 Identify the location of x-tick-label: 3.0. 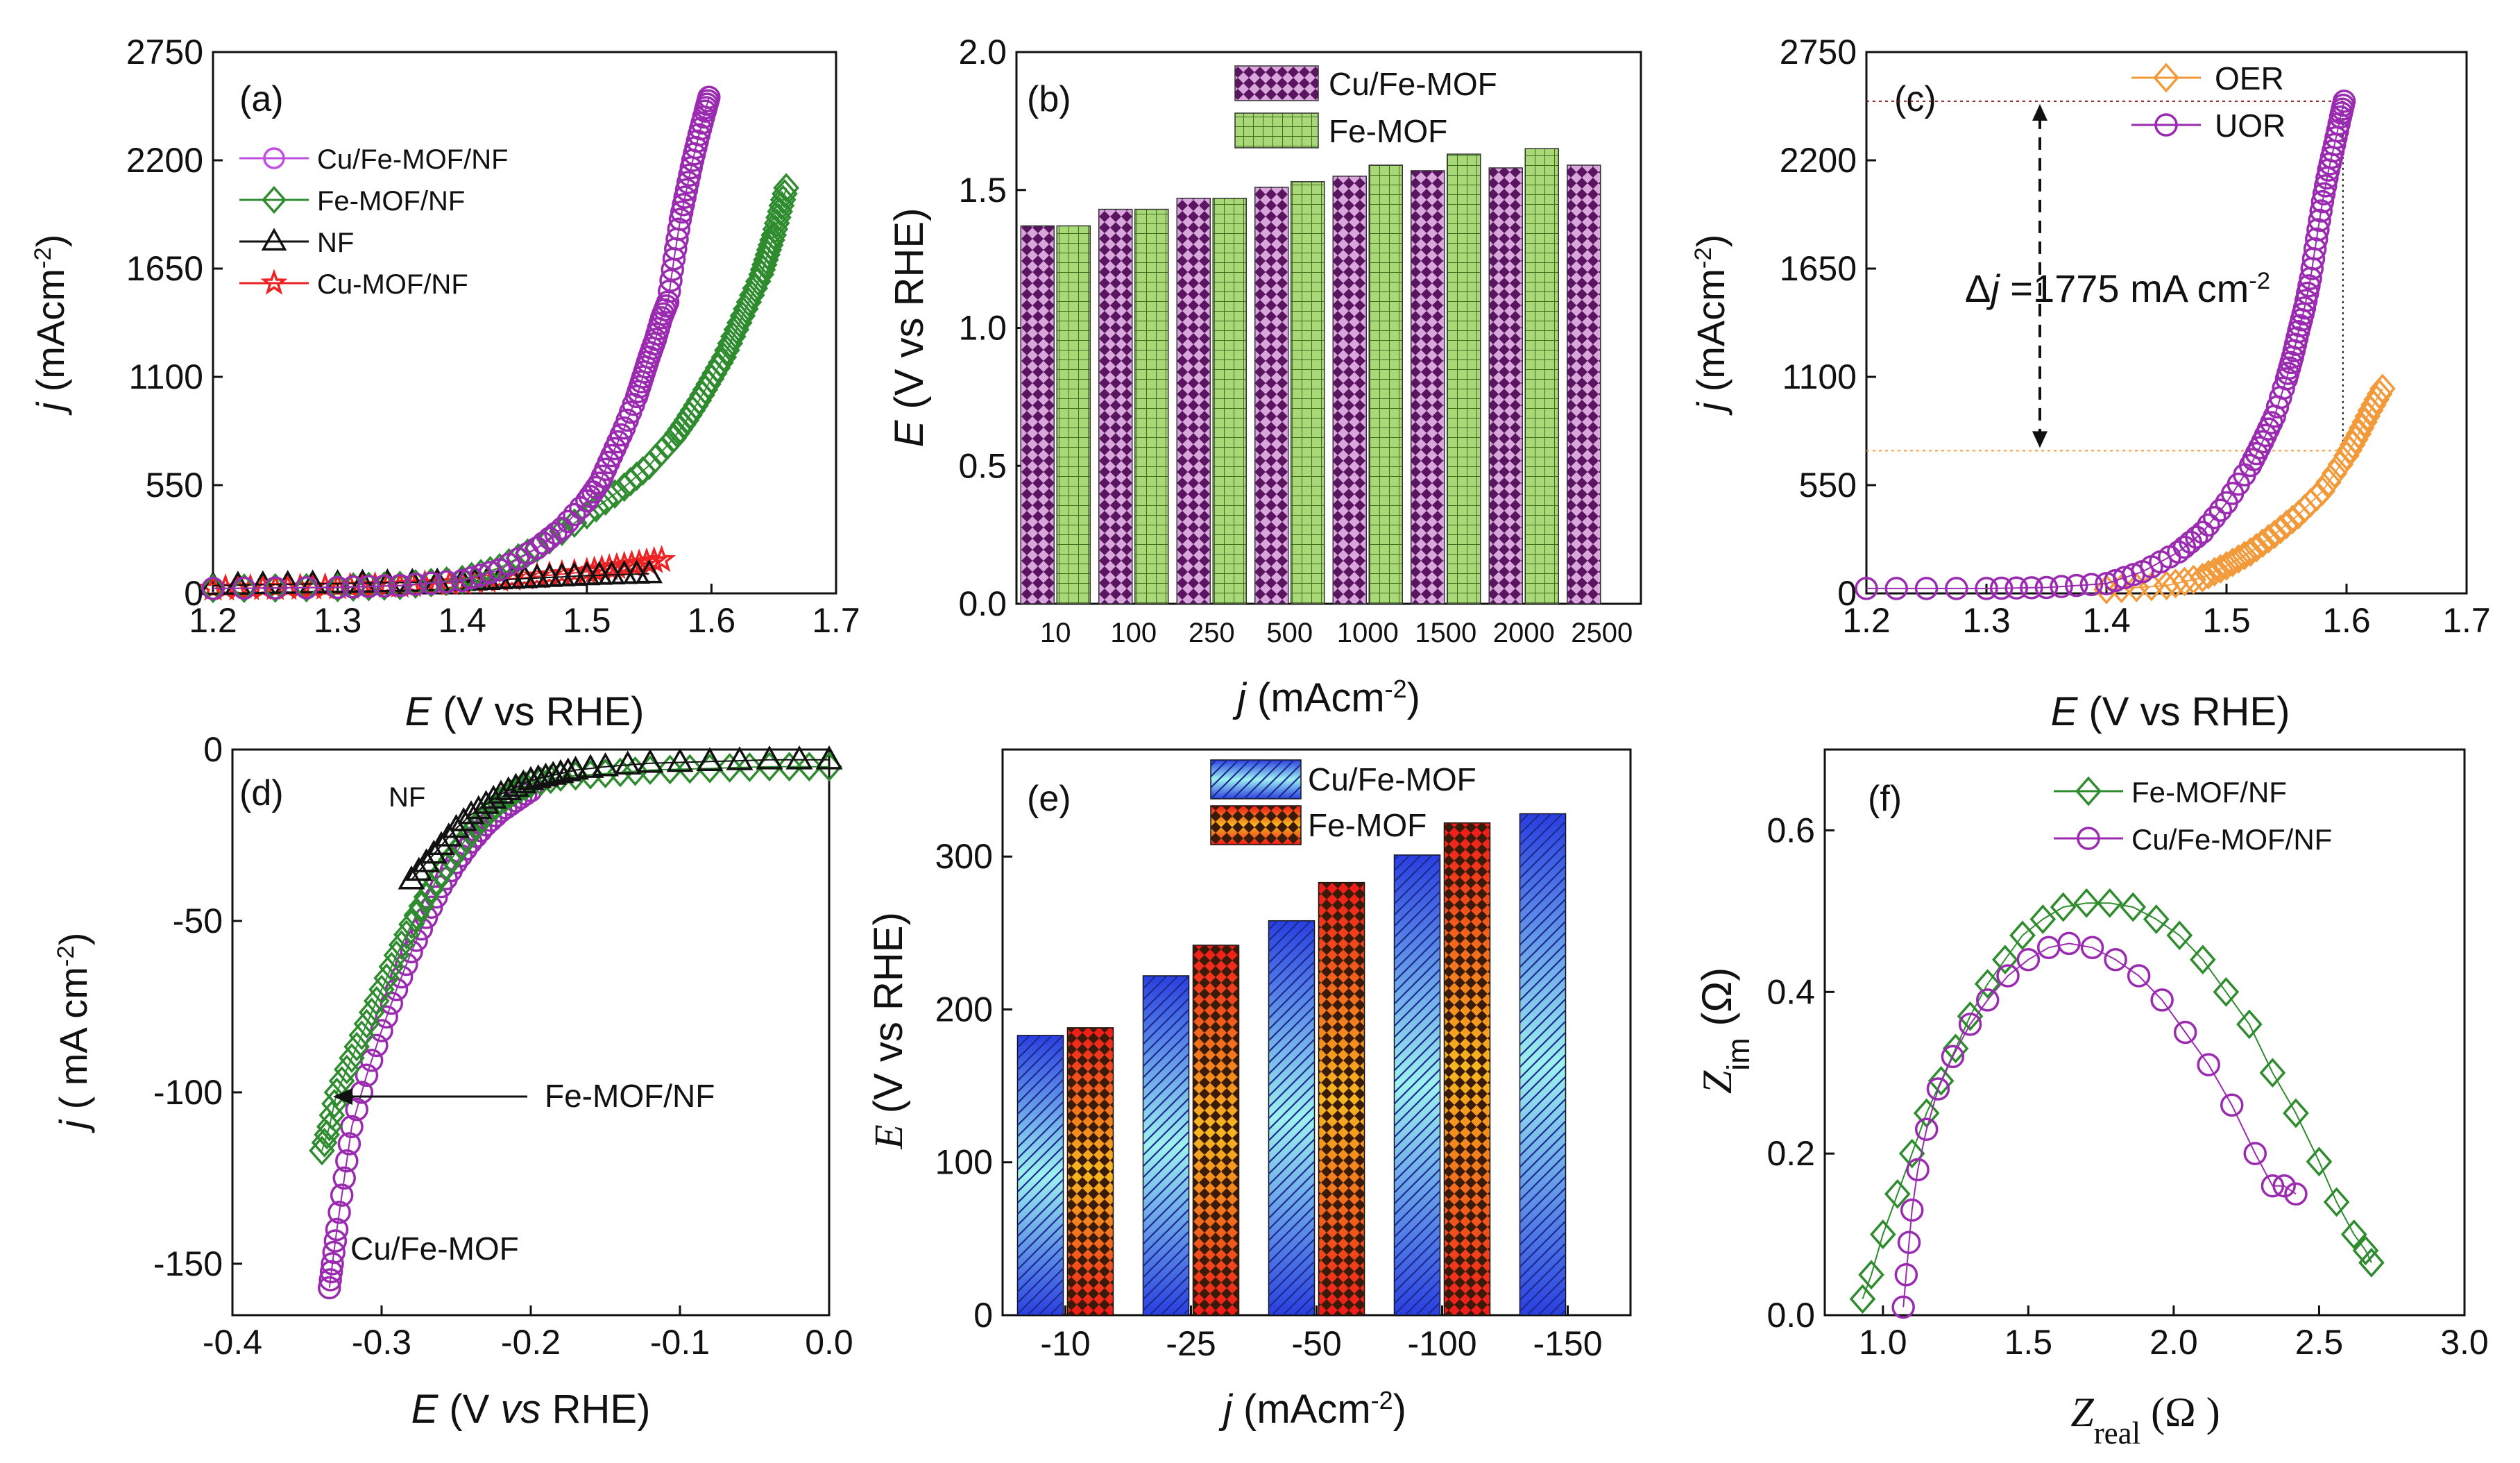
(2464, 1342).